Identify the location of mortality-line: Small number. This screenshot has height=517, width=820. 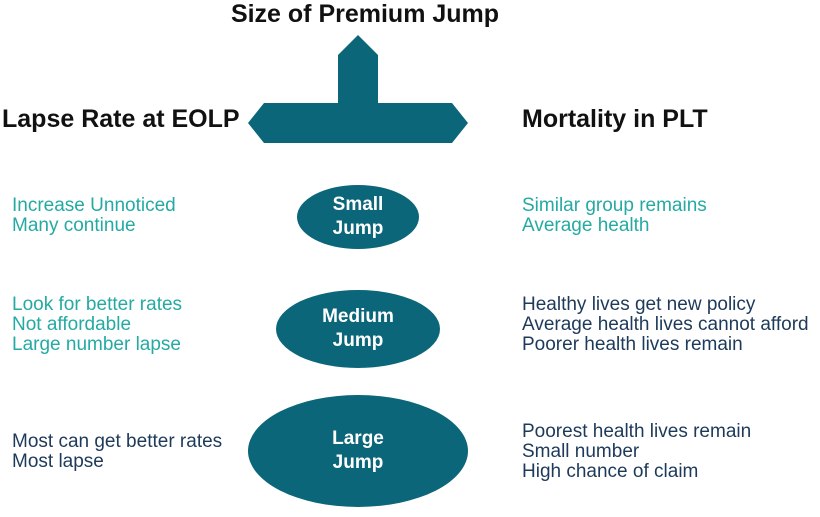
(581, 451).